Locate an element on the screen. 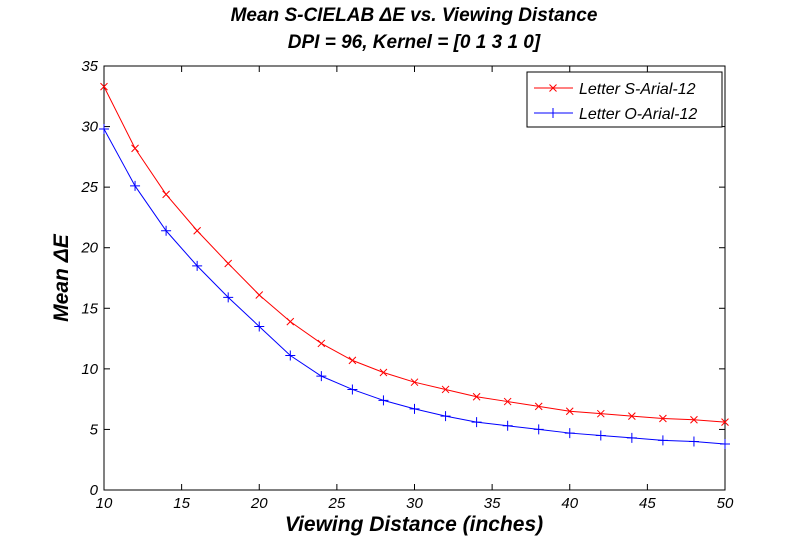 The height and width of the screenshot is (550, 800). x-axis-label: Viewing Distance (inches) is located at coordinates (414, 524).